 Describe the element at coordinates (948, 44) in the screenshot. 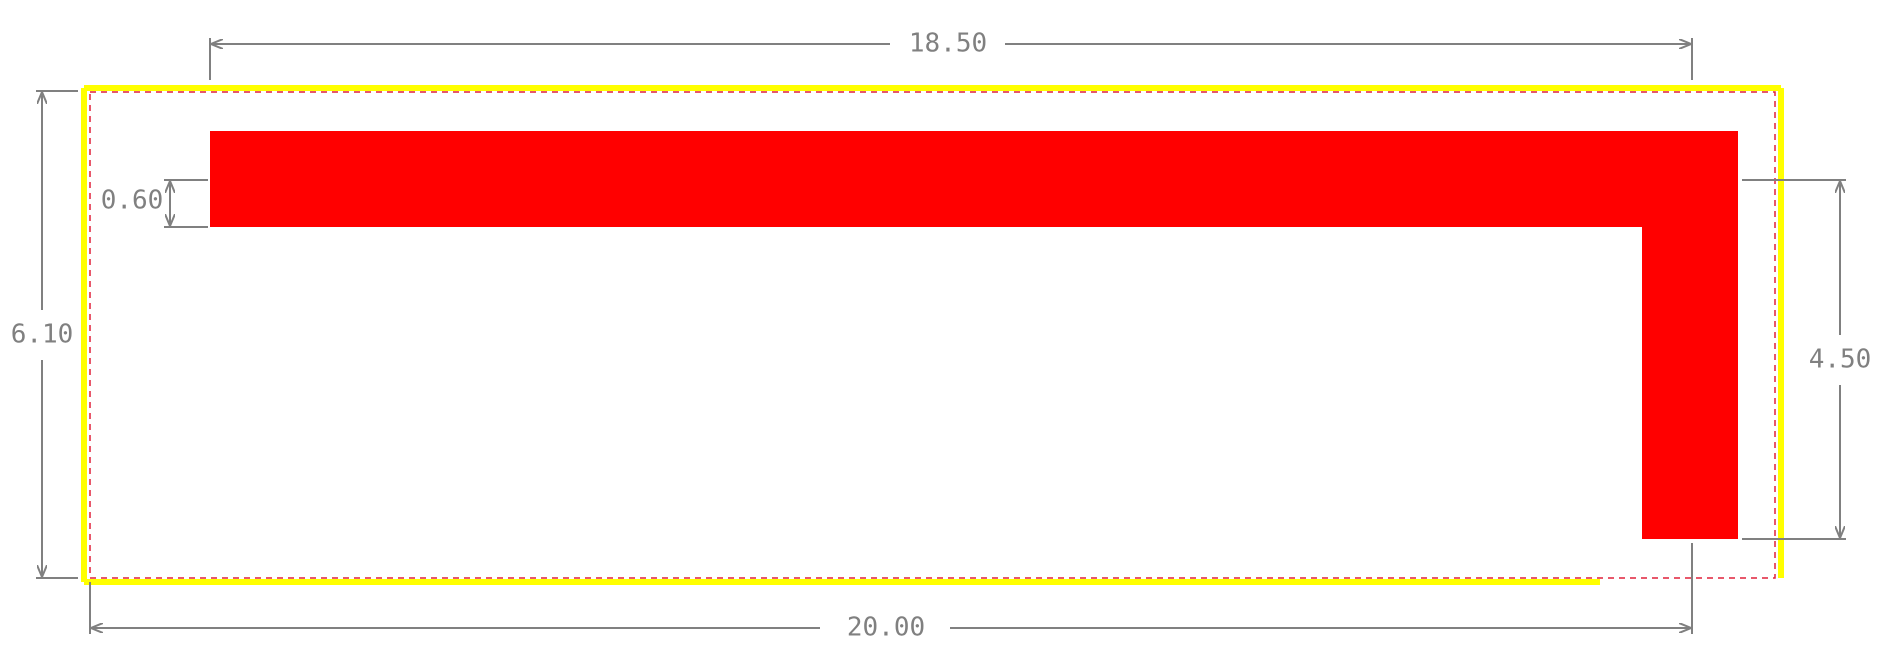

I see `dimension-top-label: 18.50` at that location.